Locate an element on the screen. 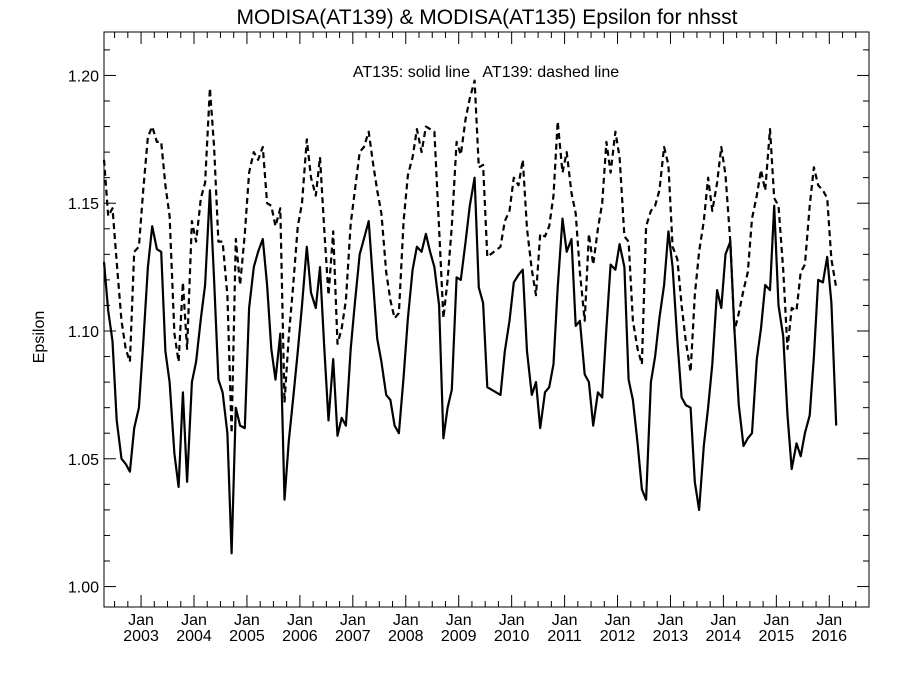 The image size is (900, 675). legend-text: AT135: solid line AT139: dashed line is located at coordinates (486, 72).